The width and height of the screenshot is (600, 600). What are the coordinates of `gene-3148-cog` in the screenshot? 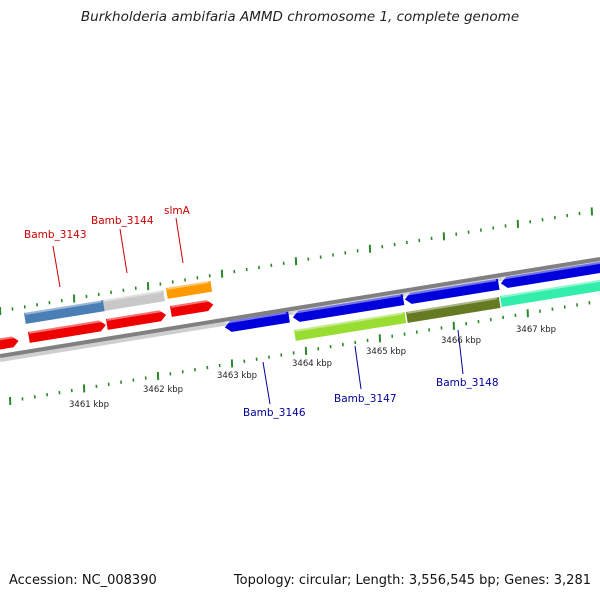 It's located at (453, 309).